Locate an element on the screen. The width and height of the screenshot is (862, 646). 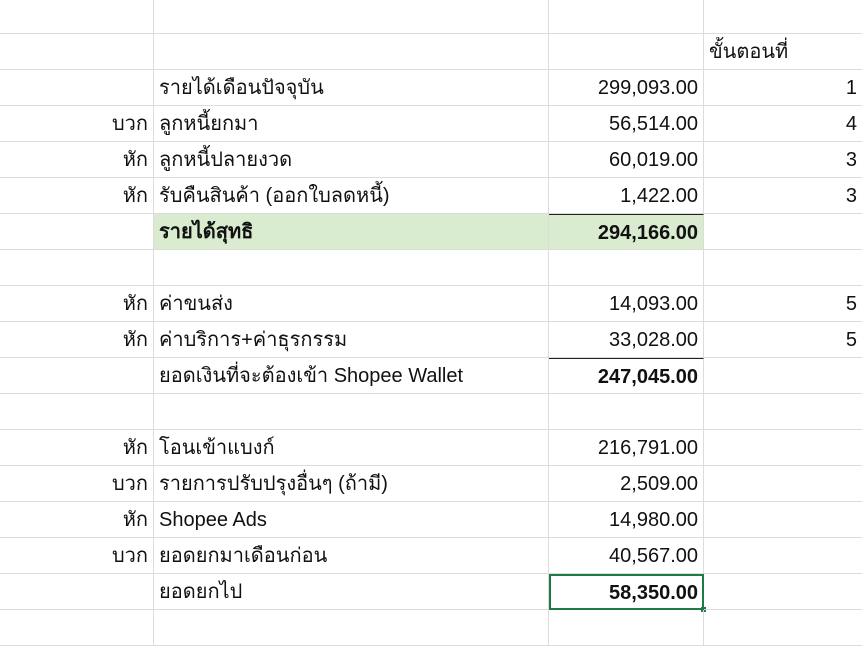
amount-cell: 1,422.00 is located at coordinates (626, 196).